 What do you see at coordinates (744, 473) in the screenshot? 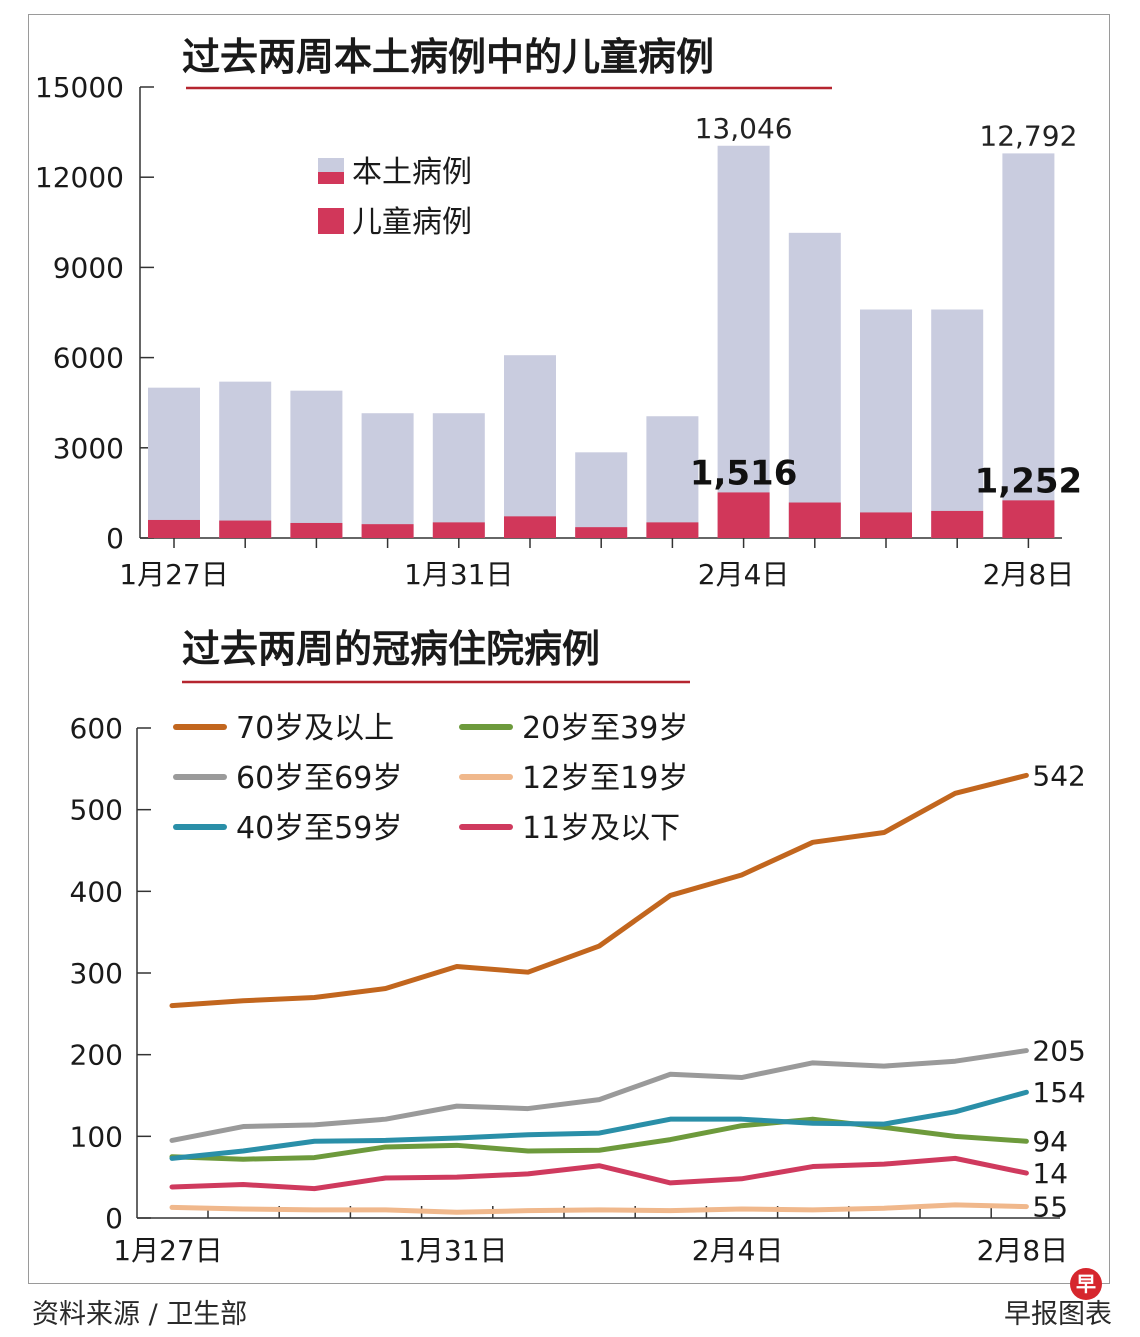
I see `bar-value-label: 1,516` at bounding box center [744, 473].